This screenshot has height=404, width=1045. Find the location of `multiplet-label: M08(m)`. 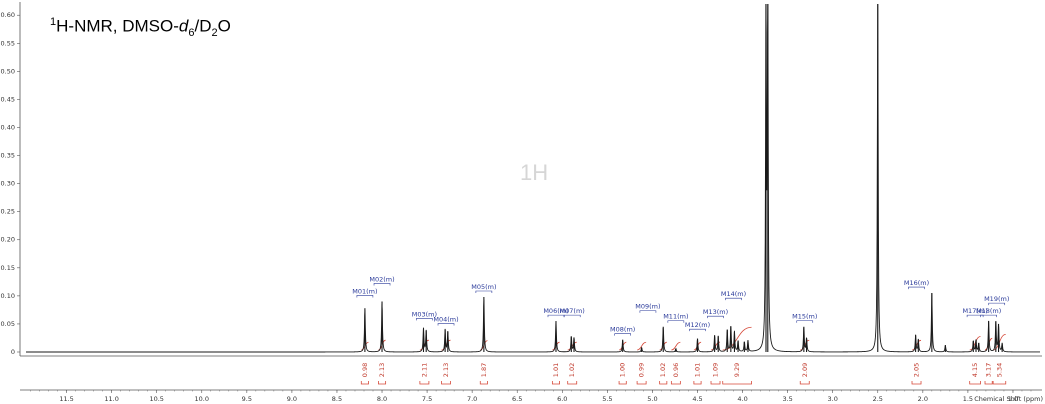

multiplet-label: M08(m) is located at coordinates (622, 330).